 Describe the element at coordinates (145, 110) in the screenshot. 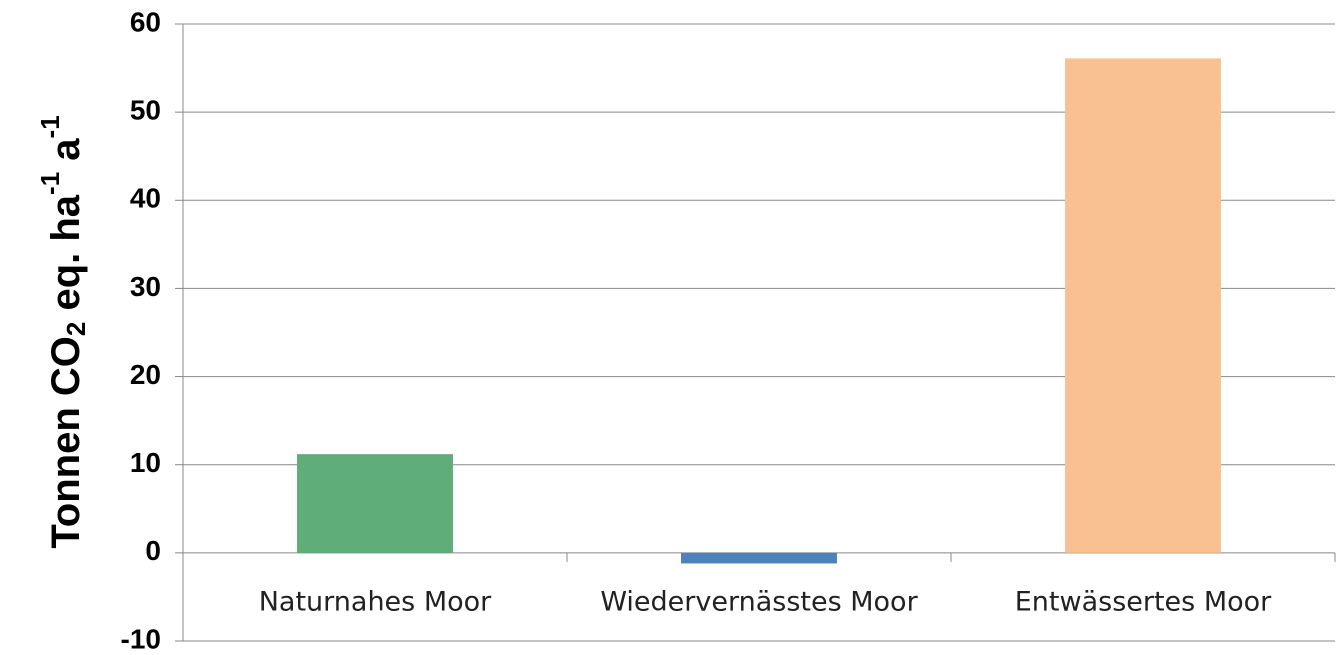

I see `y-tick-label: 50` at that location.